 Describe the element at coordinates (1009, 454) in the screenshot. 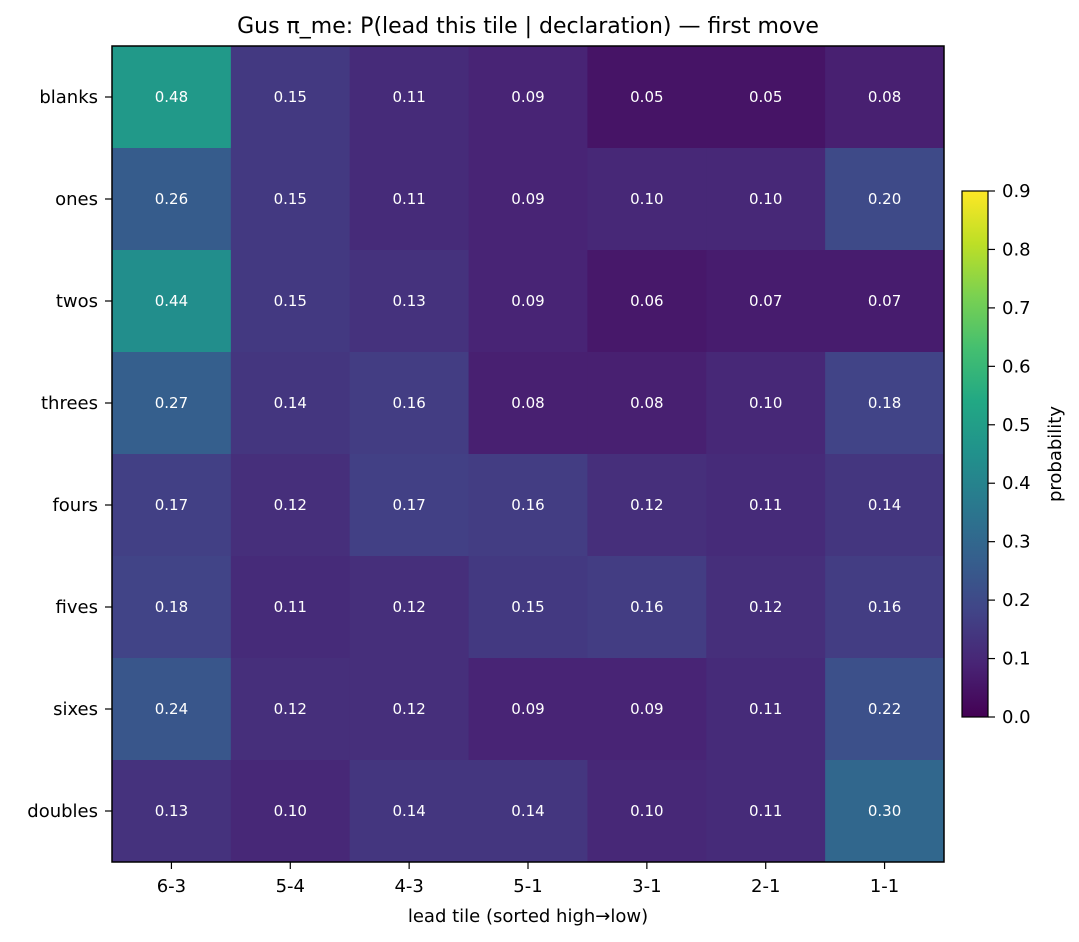

I see `colorbar-ticks: 0.0 0.1 0.2 0.3 0.4 0.5 0.6 0.7 0.8 0.9` at that location.